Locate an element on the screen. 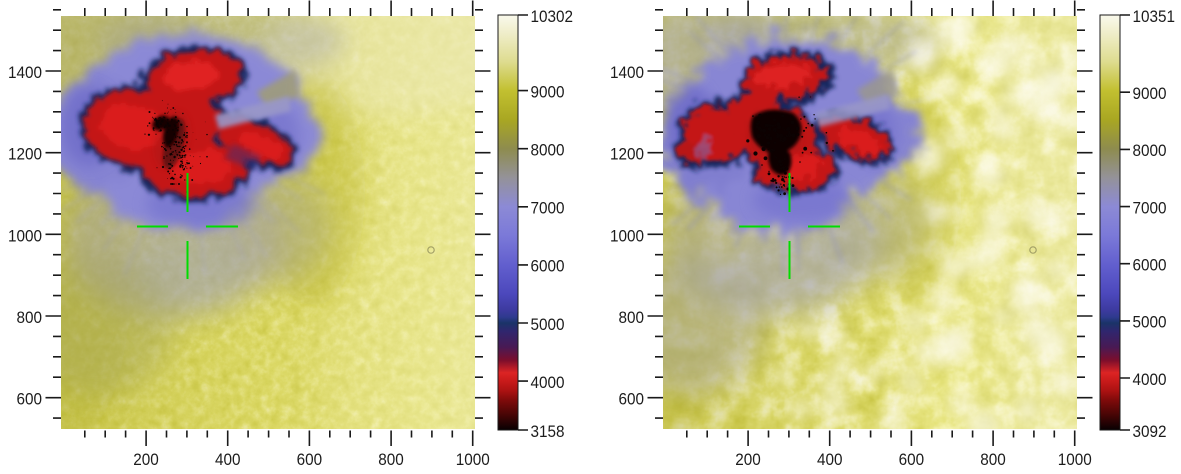 The width and height of the screenshot is (1181, 474). svg-text: 10302 is located at coordinates (552, 16).